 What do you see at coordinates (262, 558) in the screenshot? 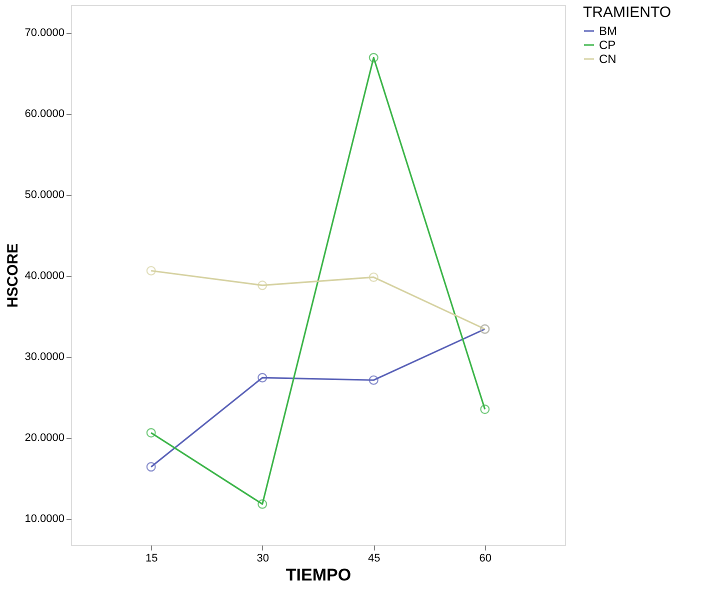
I see `x-tick-label: 30` at bounding box center [262, 558].